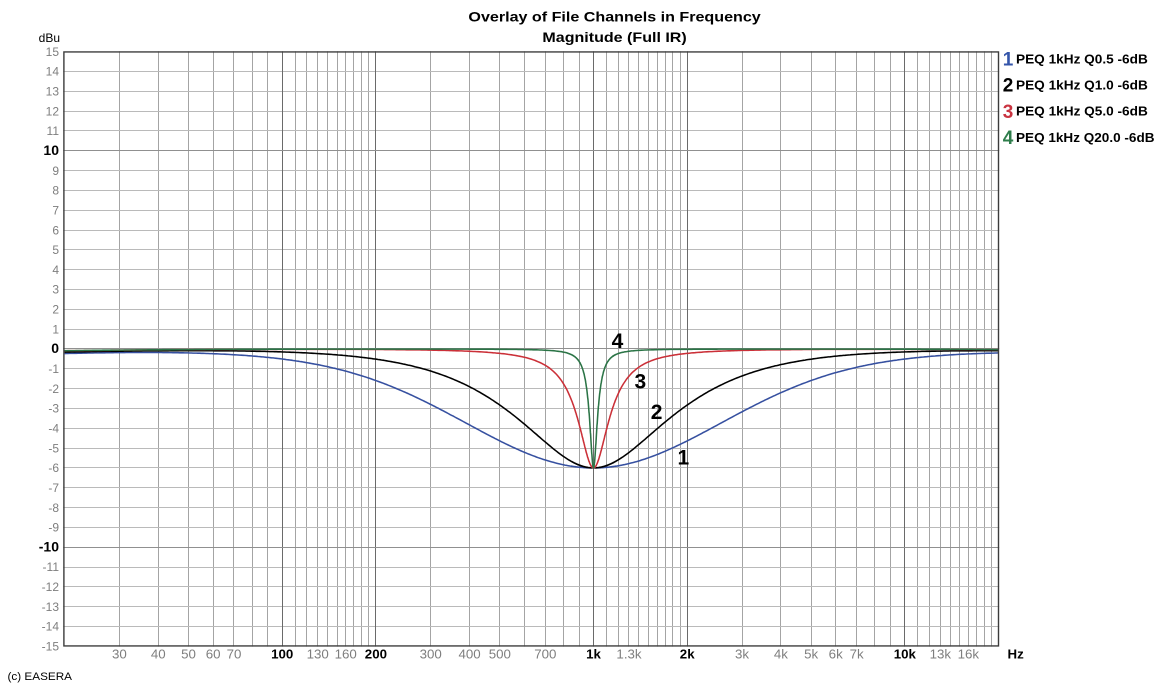 Image resolution: width=1162 pixels, height=690 pixels. I want to click on svg-text: -12, so click(51, 587).